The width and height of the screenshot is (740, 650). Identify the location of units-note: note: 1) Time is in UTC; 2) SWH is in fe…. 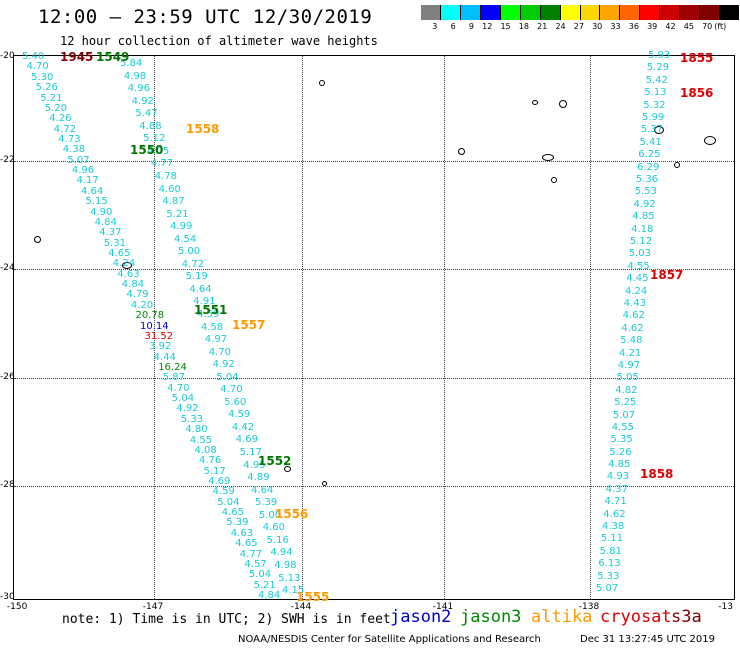
(226, 619).